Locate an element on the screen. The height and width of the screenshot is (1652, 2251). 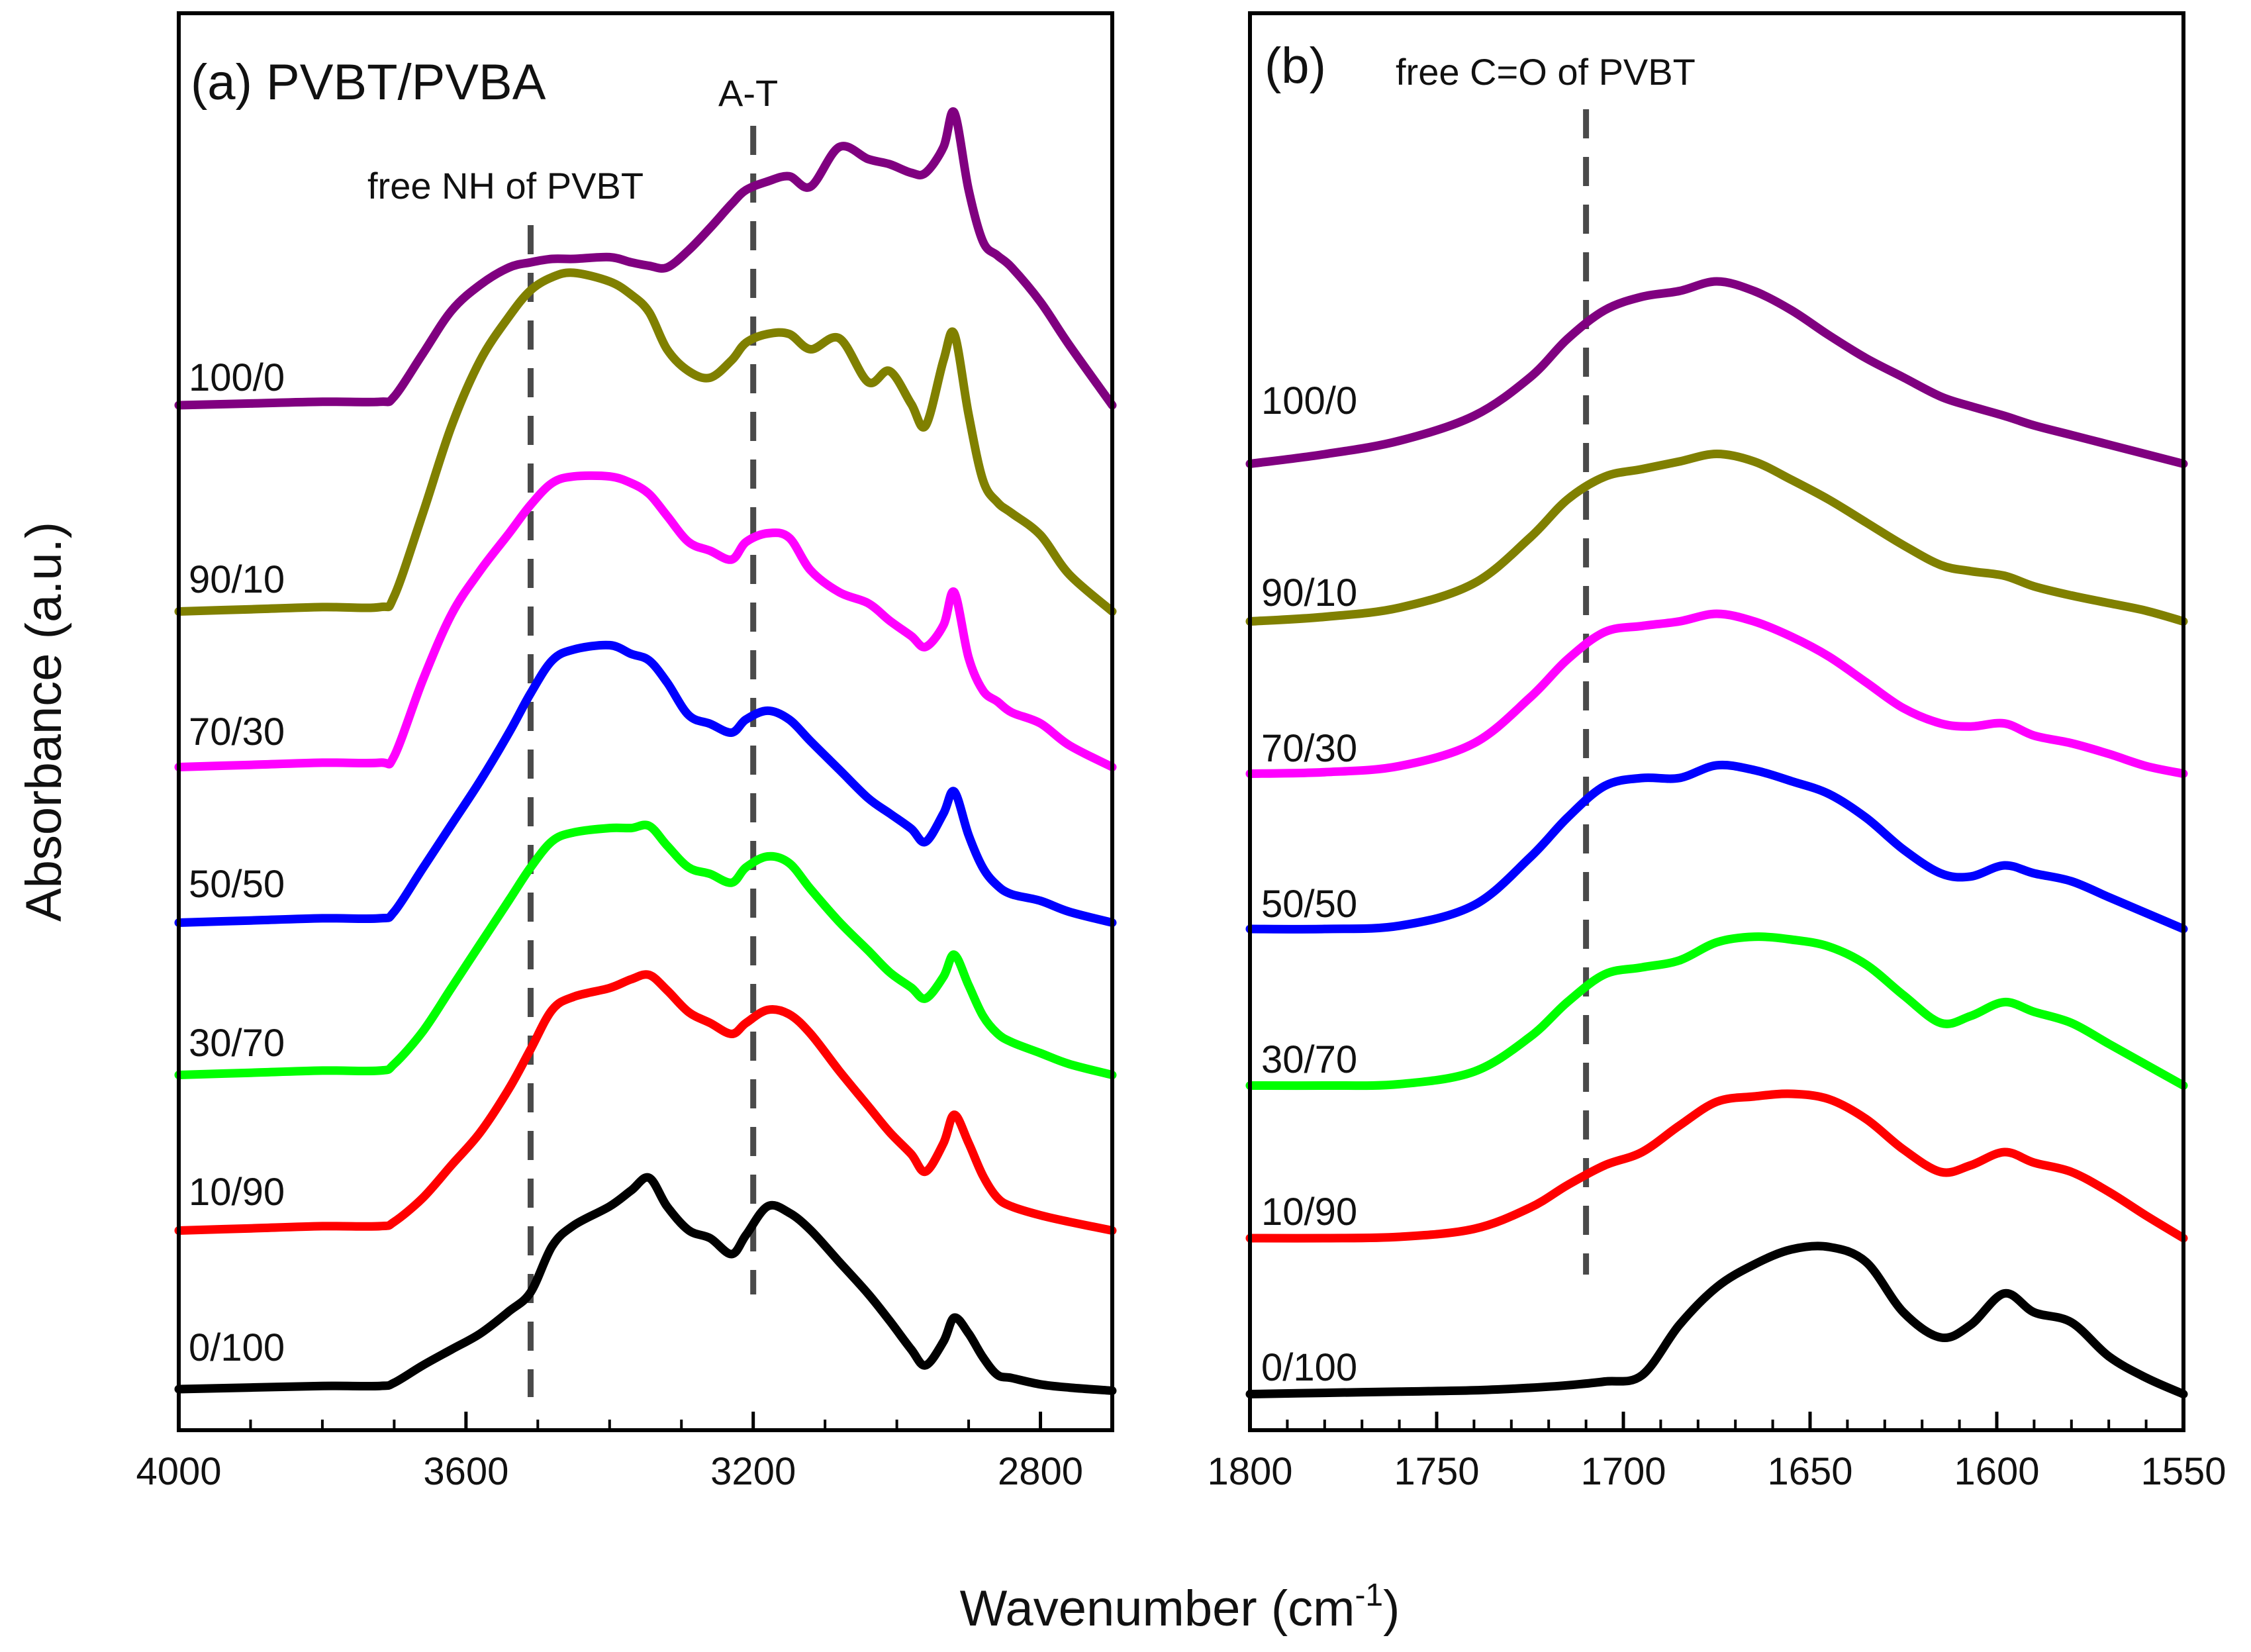
series-label-a-0-100: 0/100 is located at coordinates (237, 1347).